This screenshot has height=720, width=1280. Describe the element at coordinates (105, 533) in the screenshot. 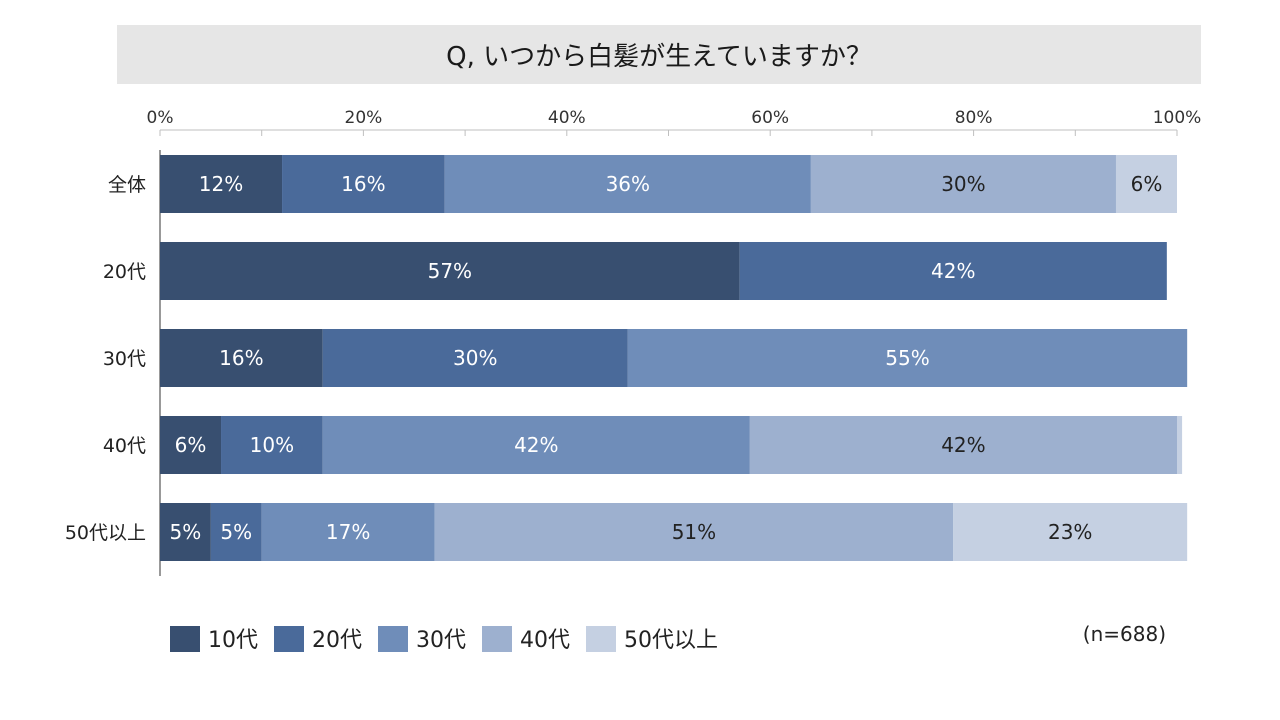

I see `category-label: 50代以上` at that location.